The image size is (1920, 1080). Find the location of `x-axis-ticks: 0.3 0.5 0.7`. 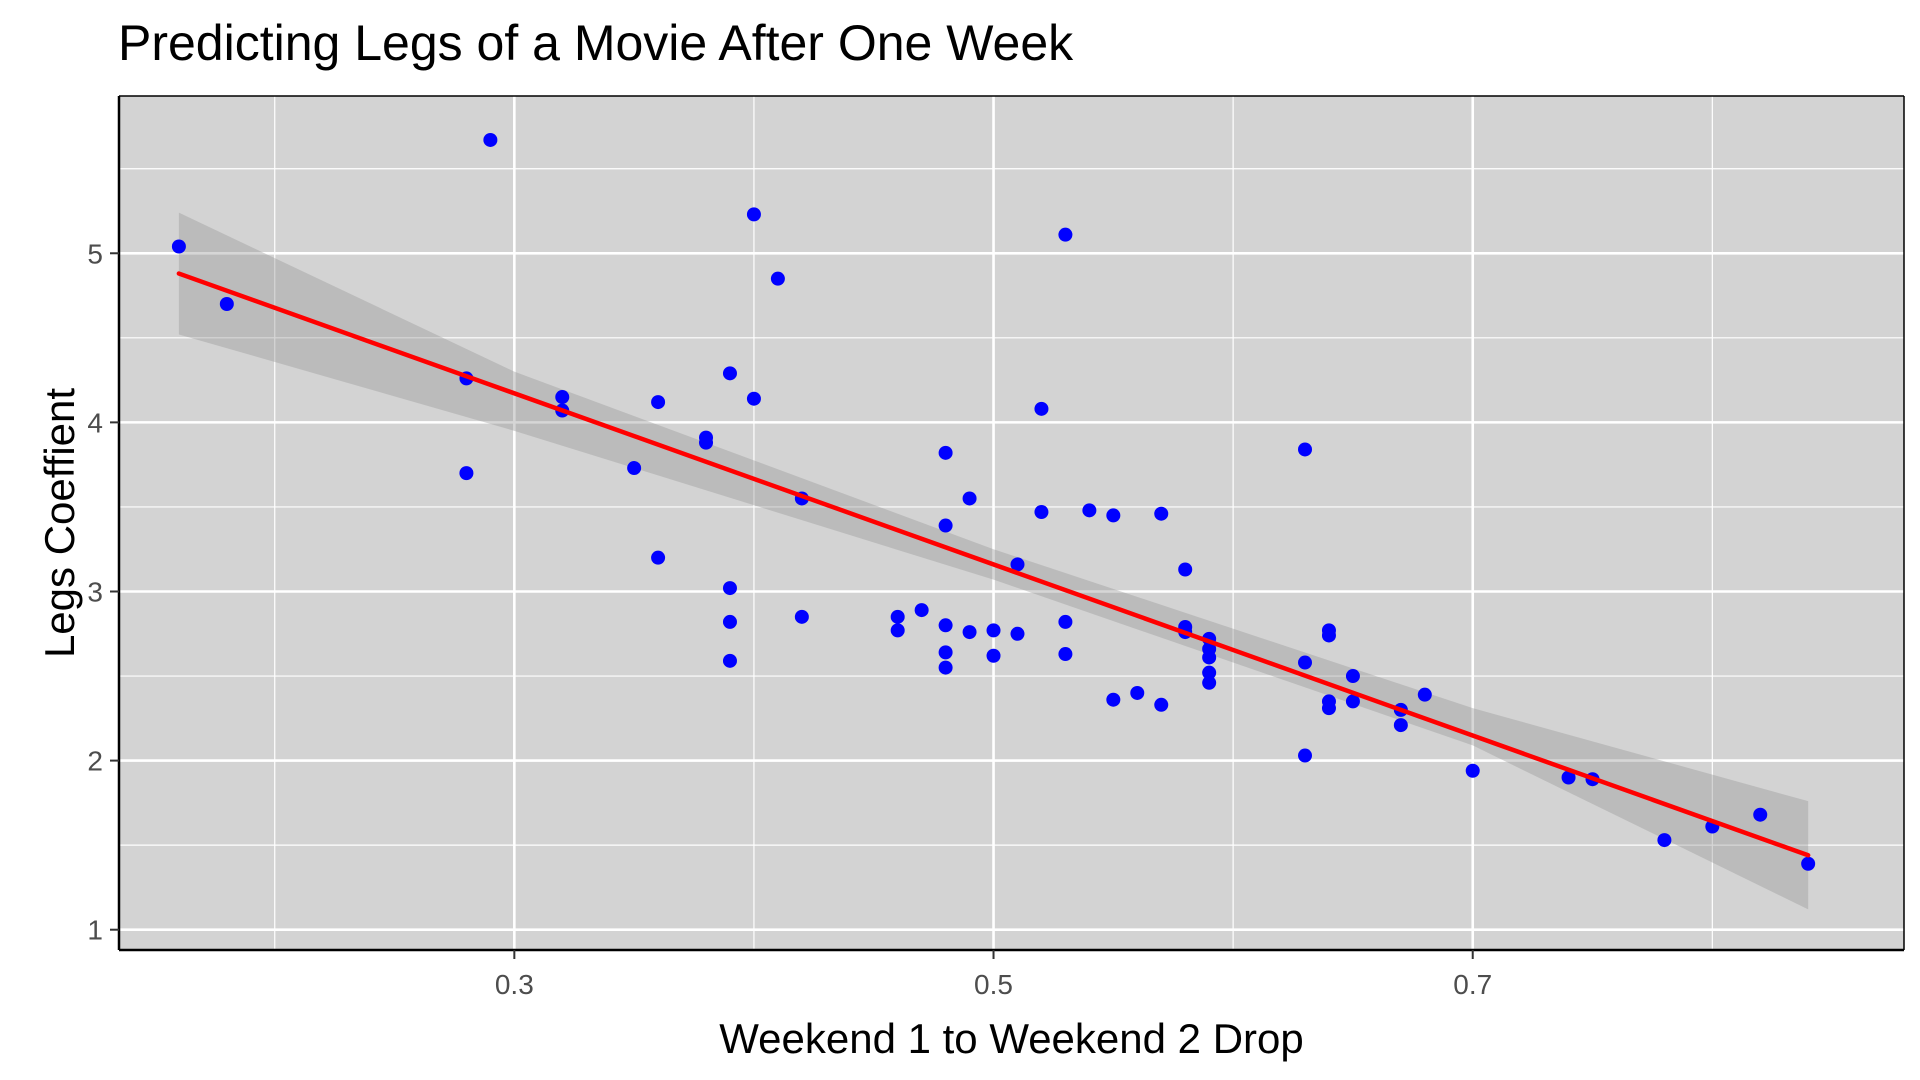

x-axis-ticks: 0.3 0.5 0.7 is located at coordinates (993, 975).